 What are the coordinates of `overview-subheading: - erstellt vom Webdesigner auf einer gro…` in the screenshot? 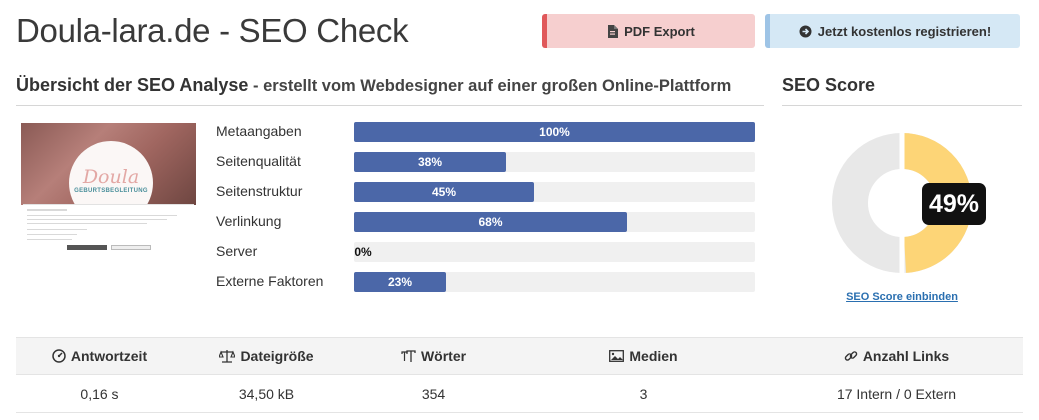 It's located at (490, 86).